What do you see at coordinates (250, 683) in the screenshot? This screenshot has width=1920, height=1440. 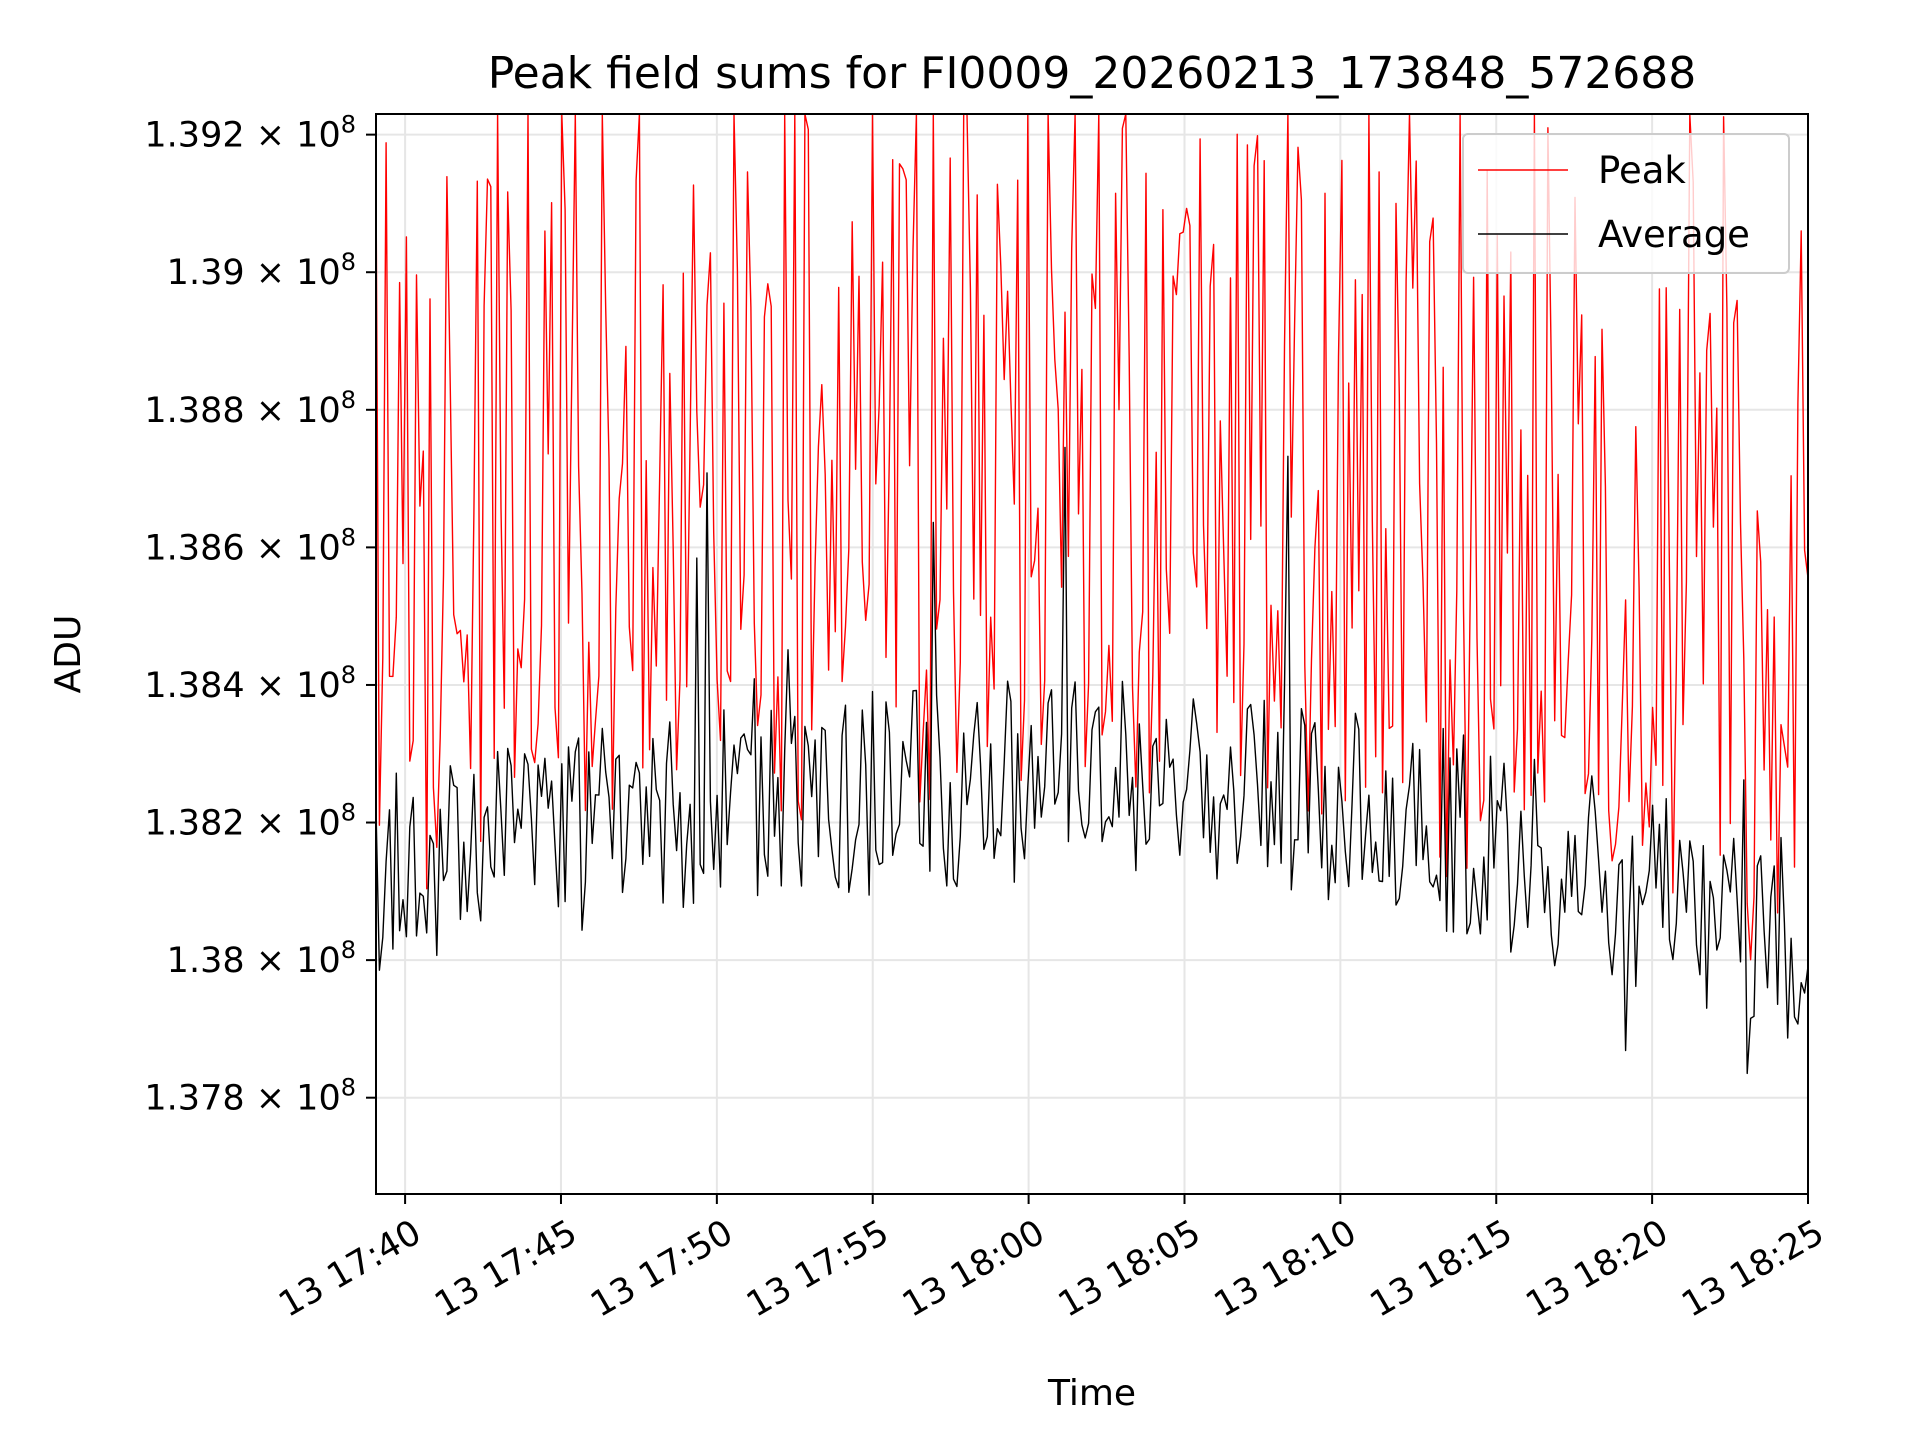 I see `y-tick-label: 1.384 × 108` at bounding box center [250, 683].